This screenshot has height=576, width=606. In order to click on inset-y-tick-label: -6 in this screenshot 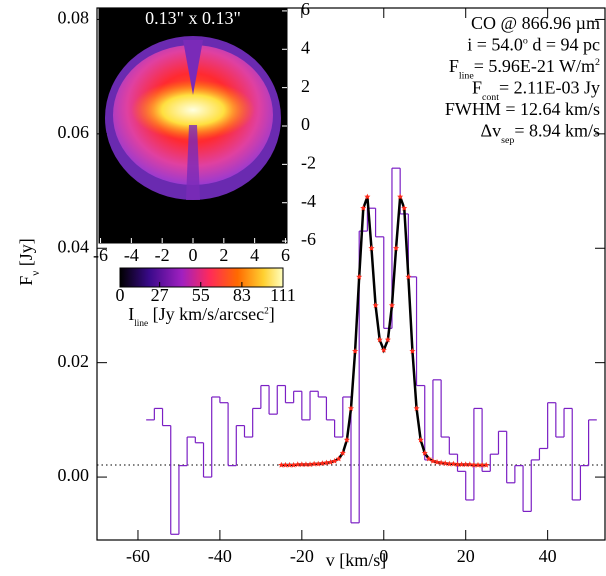, I will do `click(308, 239)`.